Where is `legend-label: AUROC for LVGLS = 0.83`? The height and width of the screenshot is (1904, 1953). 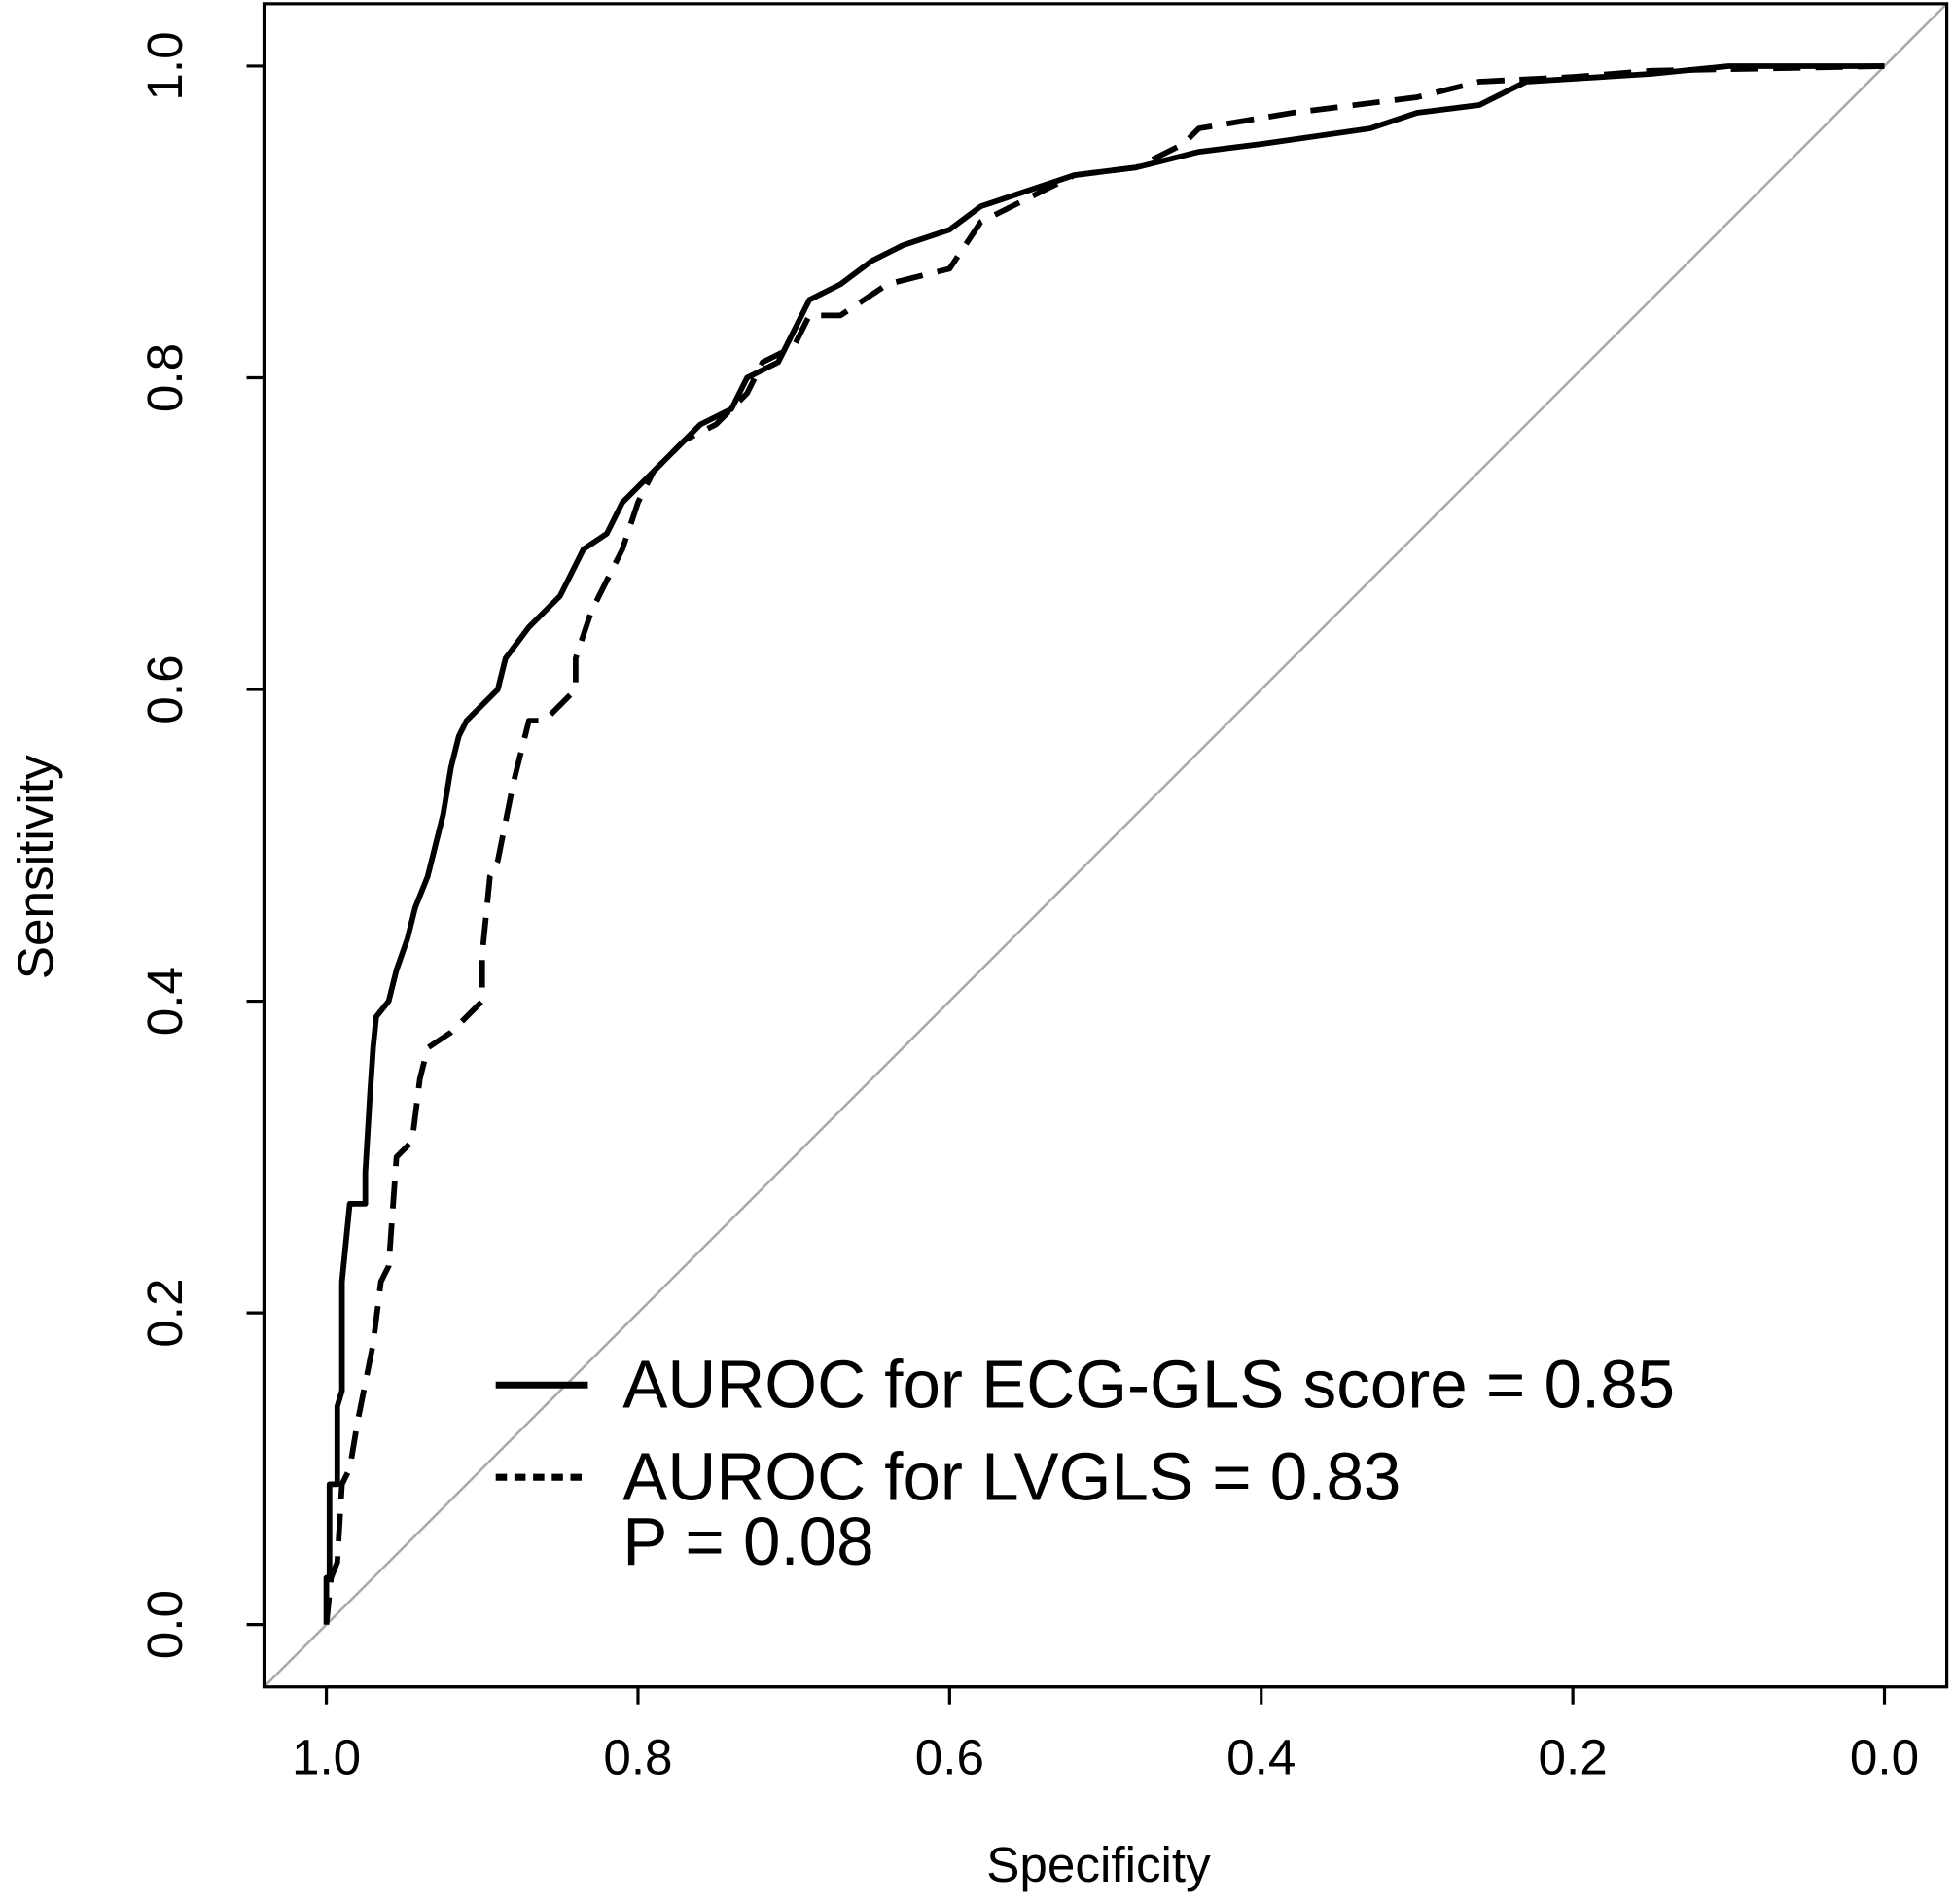 legend-label: AUROC for LVGLS = 0.83 is located at coordinates (1011, 1476).